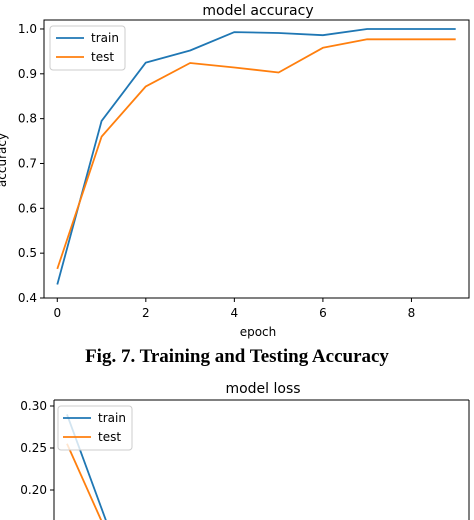 This screenshot has height=520, width=474. Describe the element at coordinates (27, 29) in the screenshot. I see `y-tick-label: 1.0` at that location.